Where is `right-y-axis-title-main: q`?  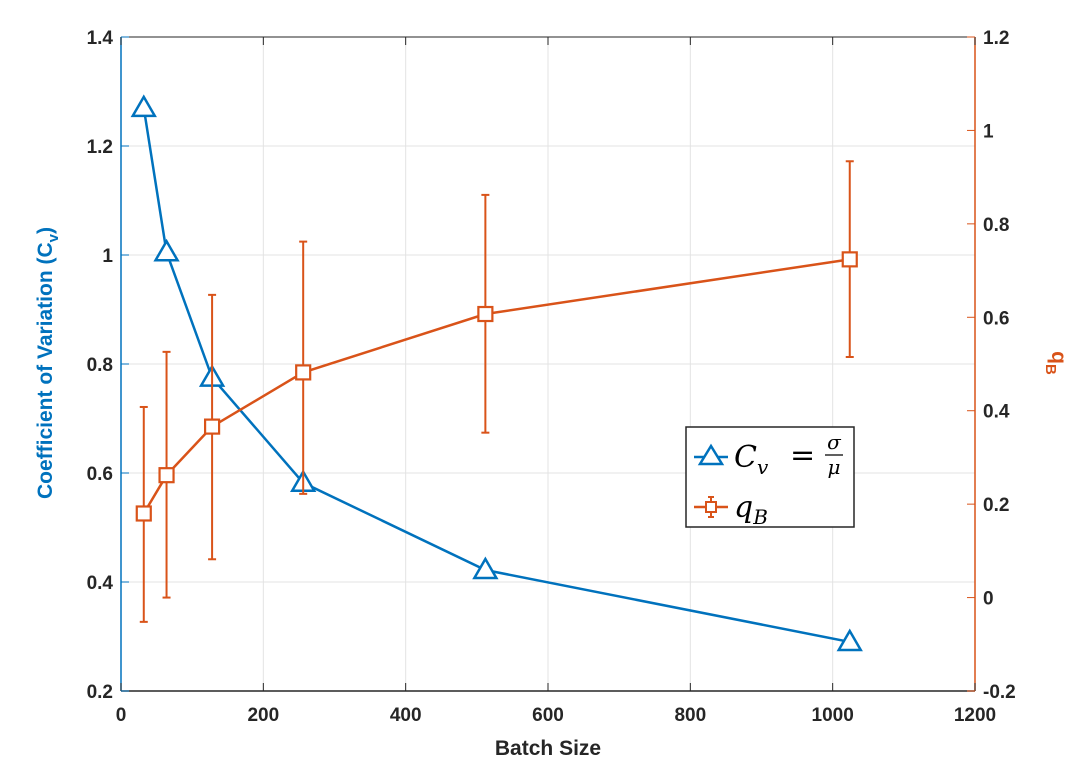 right-y-axis-title-main: q is located at coordinates (1058, 357).